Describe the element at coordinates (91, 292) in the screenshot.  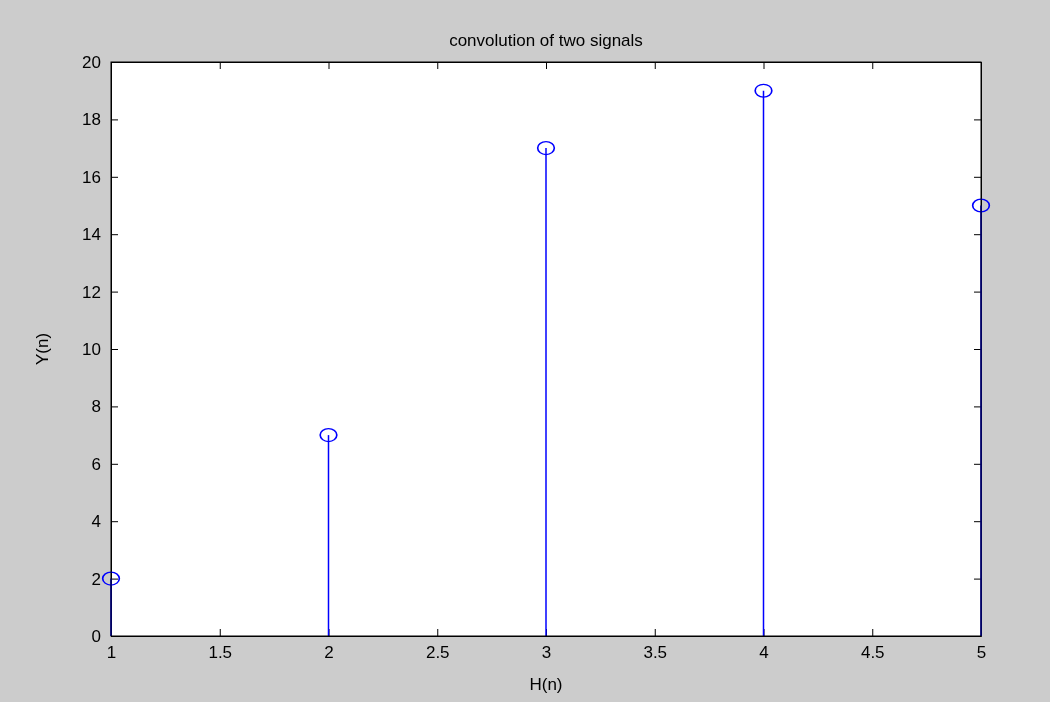
I see `y-tick-label: 12` at that location.